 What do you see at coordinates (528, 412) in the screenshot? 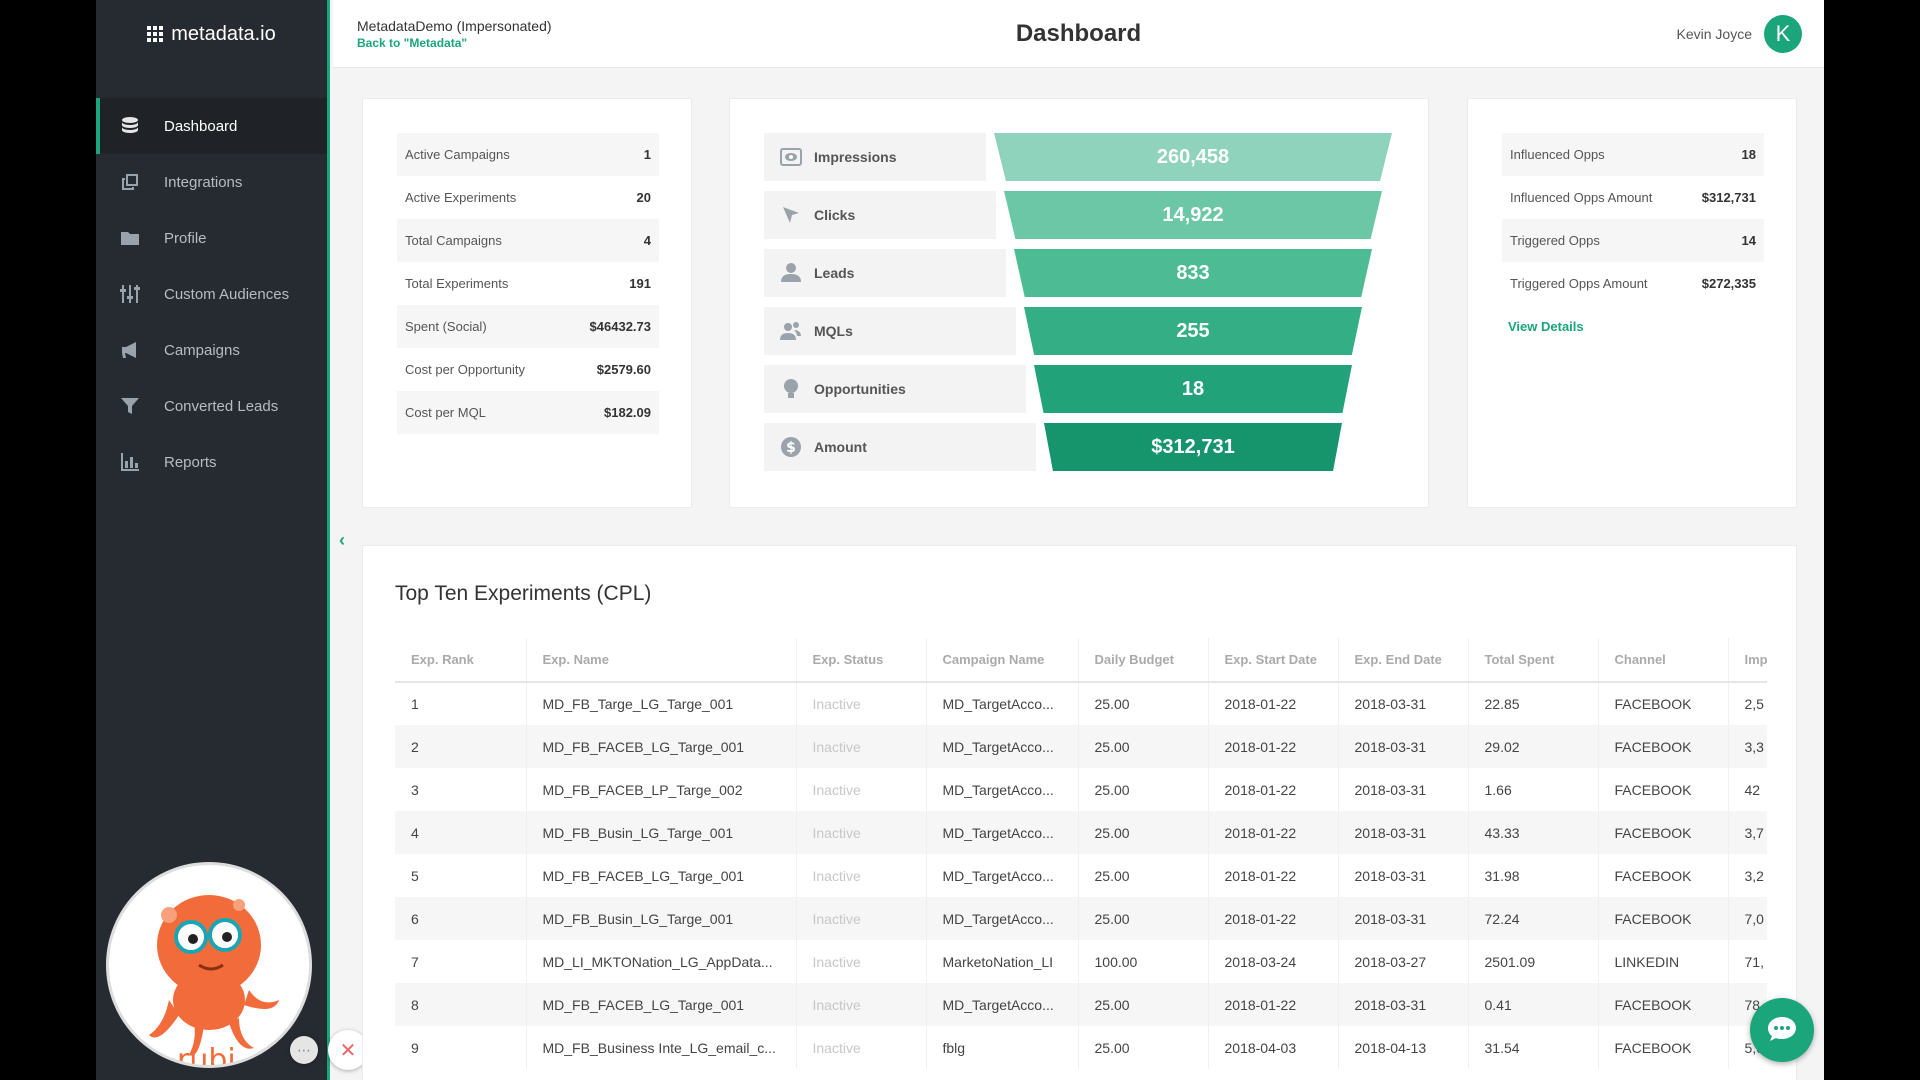
I see `stat-row: Cost per MQL $182.09` at bounding box center [528, 412].